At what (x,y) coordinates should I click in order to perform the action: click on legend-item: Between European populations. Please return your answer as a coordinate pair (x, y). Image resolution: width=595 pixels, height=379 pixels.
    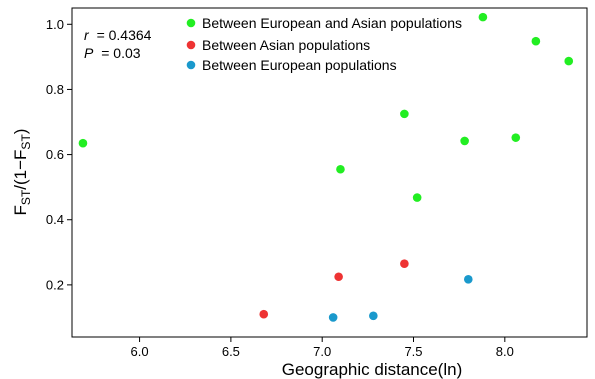
    Looking at the image, I should click on (292, 65).